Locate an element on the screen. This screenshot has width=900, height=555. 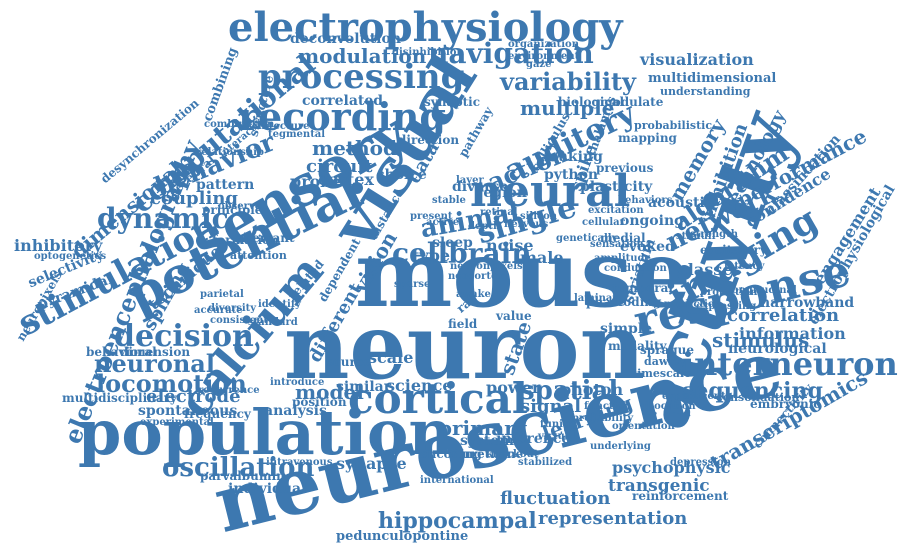
word-narrowband: narrowband is located at coordinates (807, 303).